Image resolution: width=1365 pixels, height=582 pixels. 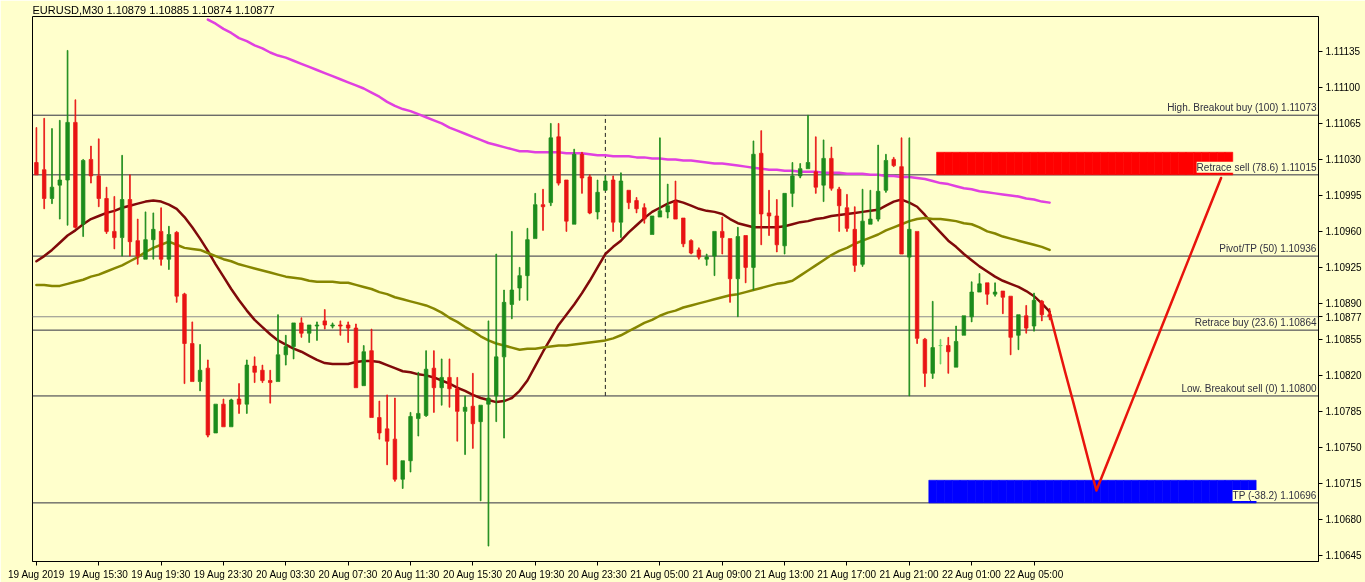 What do you see at coordinates (1034, 574) in the screenshot?
I see `x-tick-label: 22 Aug 05:00` at bounding box center [1034, 574].